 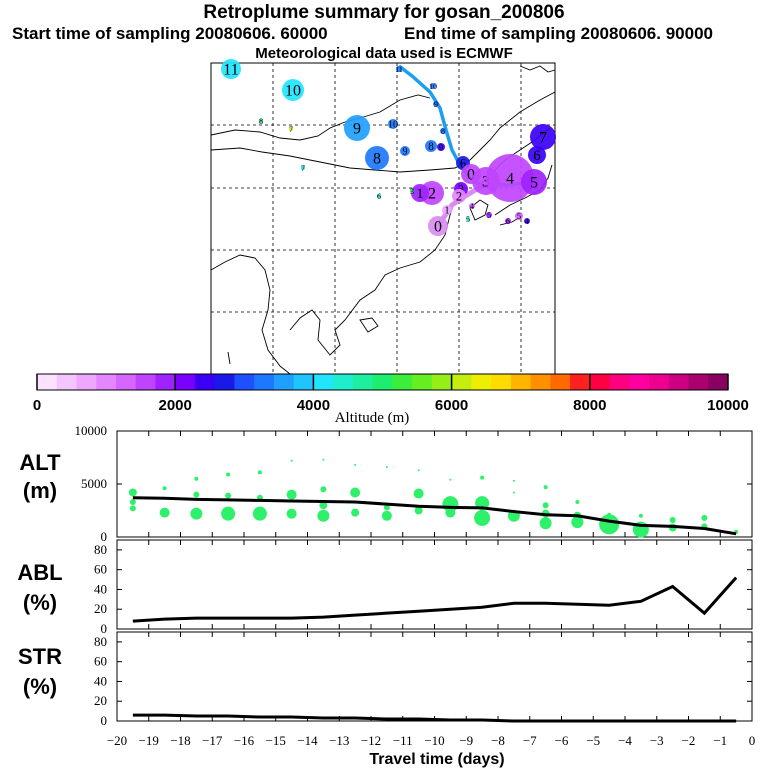 I want to click on panel-str: STR (%) 0 20 40 60 80, so click(x=385, y=679).